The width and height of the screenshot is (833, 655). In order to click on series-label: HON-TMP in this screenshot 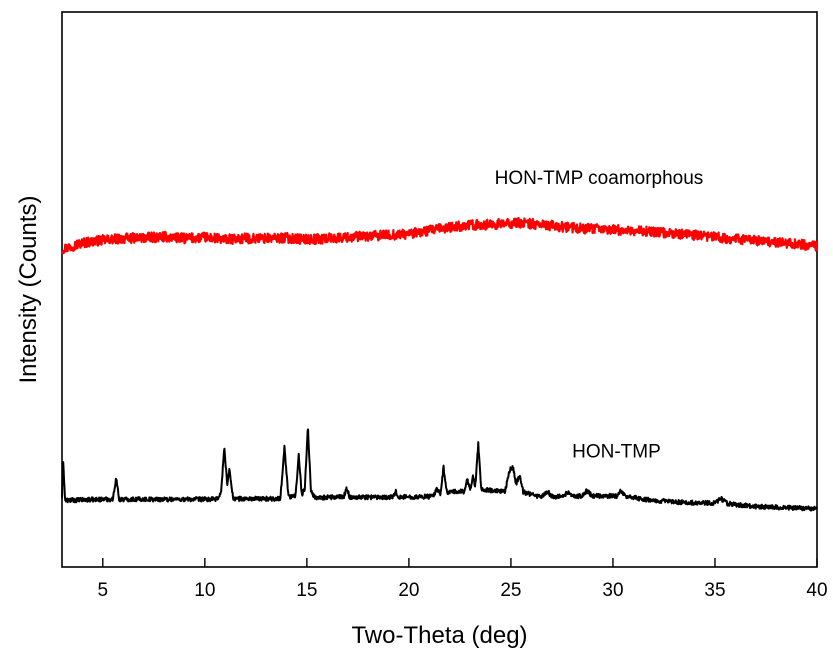, I will do `click(616, 452)`.